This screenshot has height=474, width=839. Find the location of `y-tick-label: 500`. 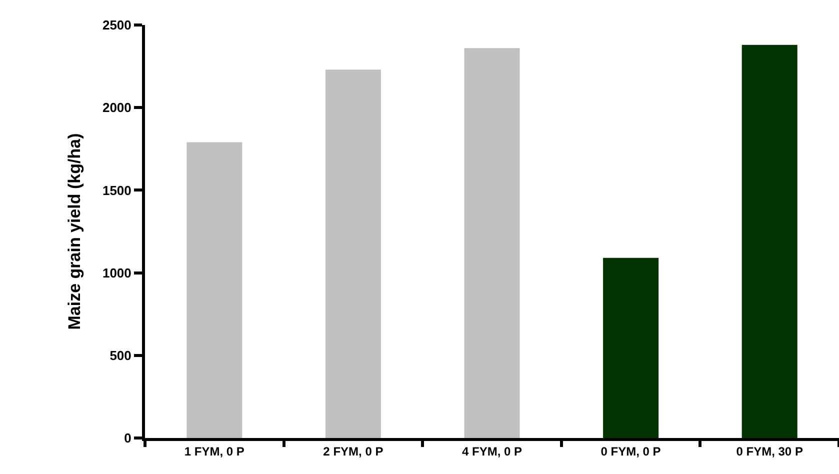

y-tick-label: 500 is located at coordinates (121, 355).